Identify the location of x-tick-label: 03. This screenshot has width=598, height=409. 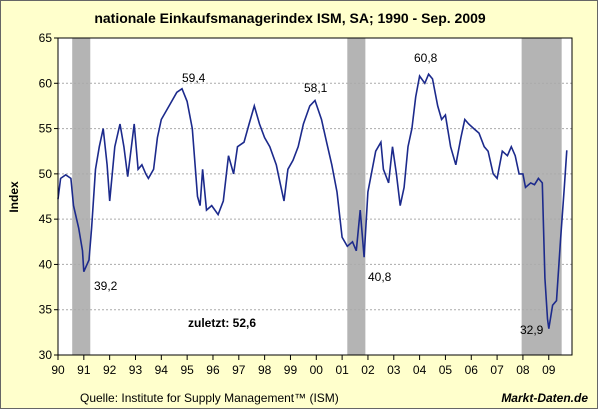
(394, 370).